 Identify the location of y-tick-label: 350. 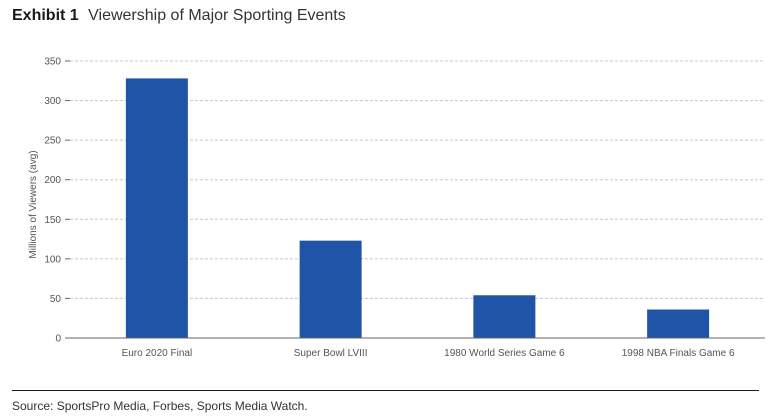
(52, 62).